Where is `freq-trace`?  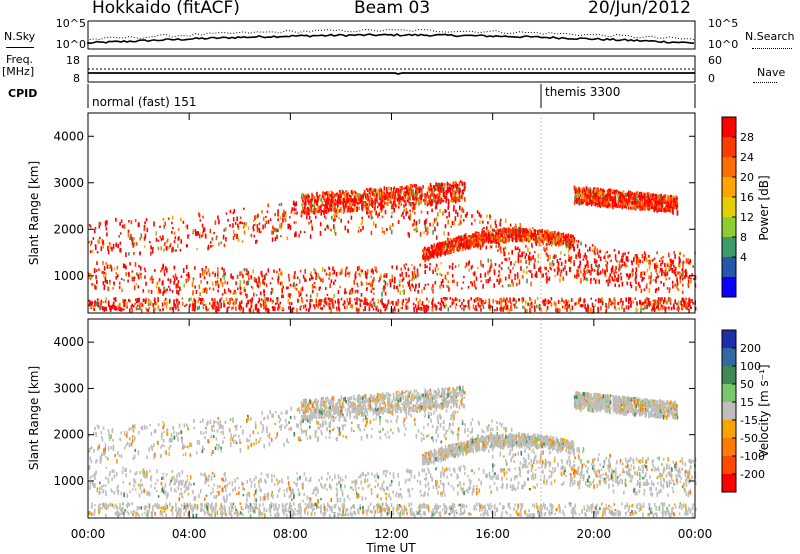 freq-trace is located at coordinates (391, 73).